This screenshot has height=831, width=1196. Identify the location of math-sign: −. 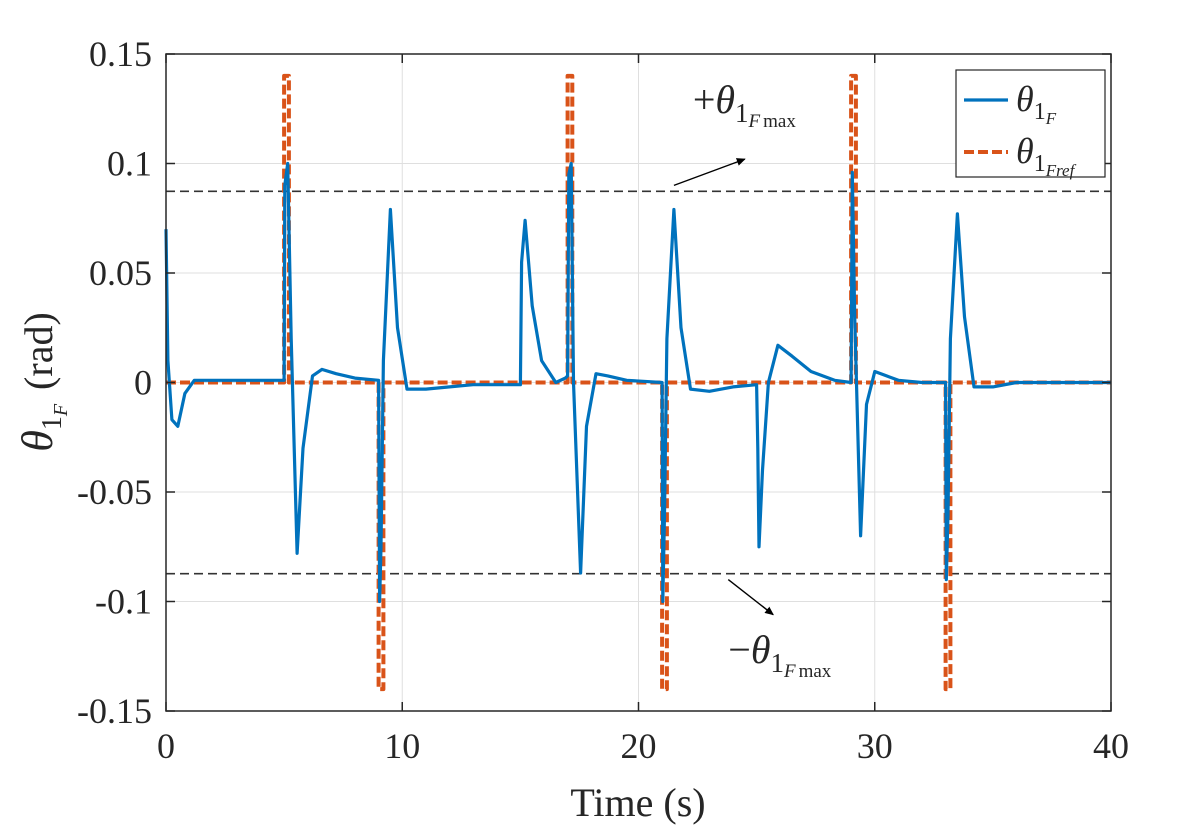
(739, 649).